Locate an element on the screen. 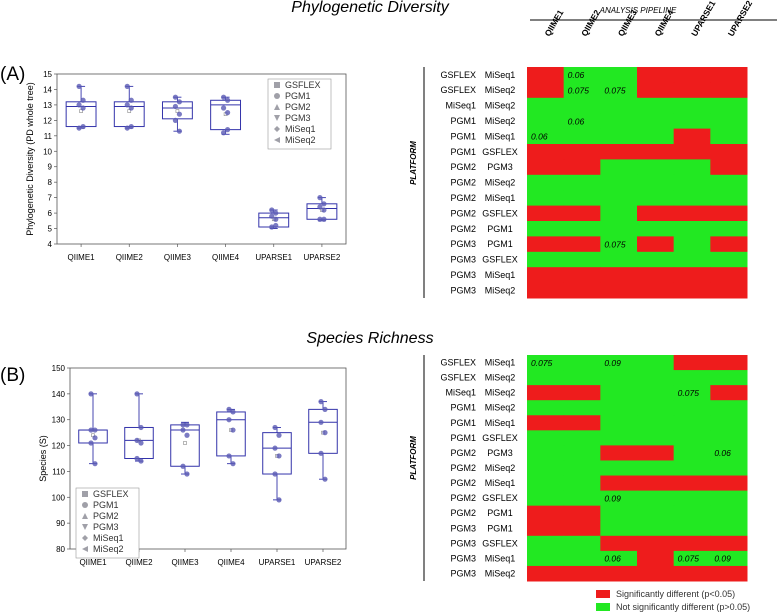 This screenshot has width=777, height=613. y-tick-label: 10 is located at coordinates (47, 151).